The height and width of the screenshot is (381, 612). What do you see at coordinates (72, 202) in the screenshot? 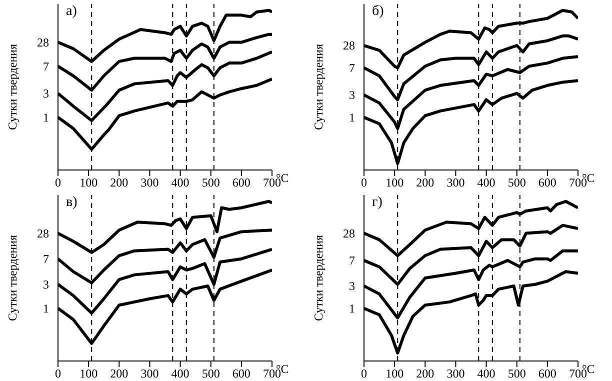
I see `chart-title: в)` at bounding box center [72, 202].